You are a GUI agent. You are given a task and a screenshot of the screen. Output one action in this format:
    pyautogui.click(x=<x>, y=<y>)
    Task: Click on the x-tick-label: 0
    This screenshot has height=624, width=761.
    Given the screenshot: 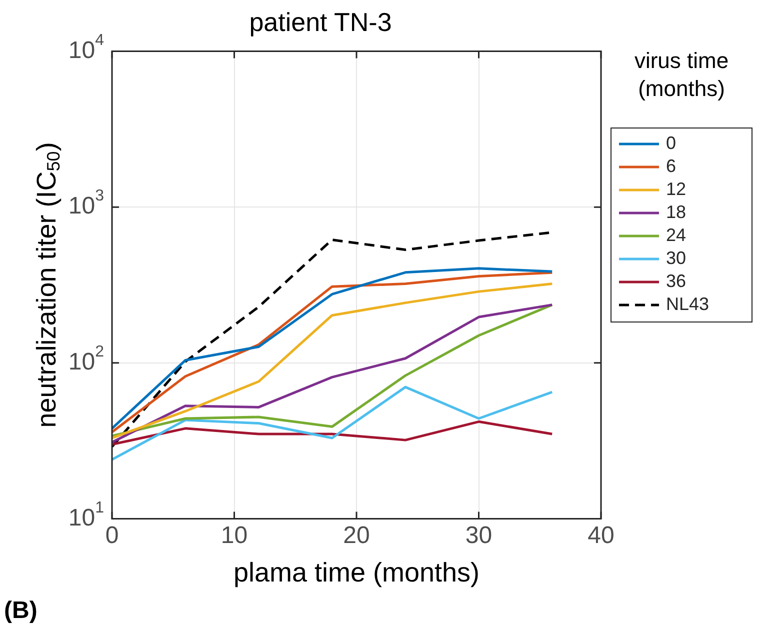 What is the action you would take?
    pyautogui.click(x=112, y=535)
    